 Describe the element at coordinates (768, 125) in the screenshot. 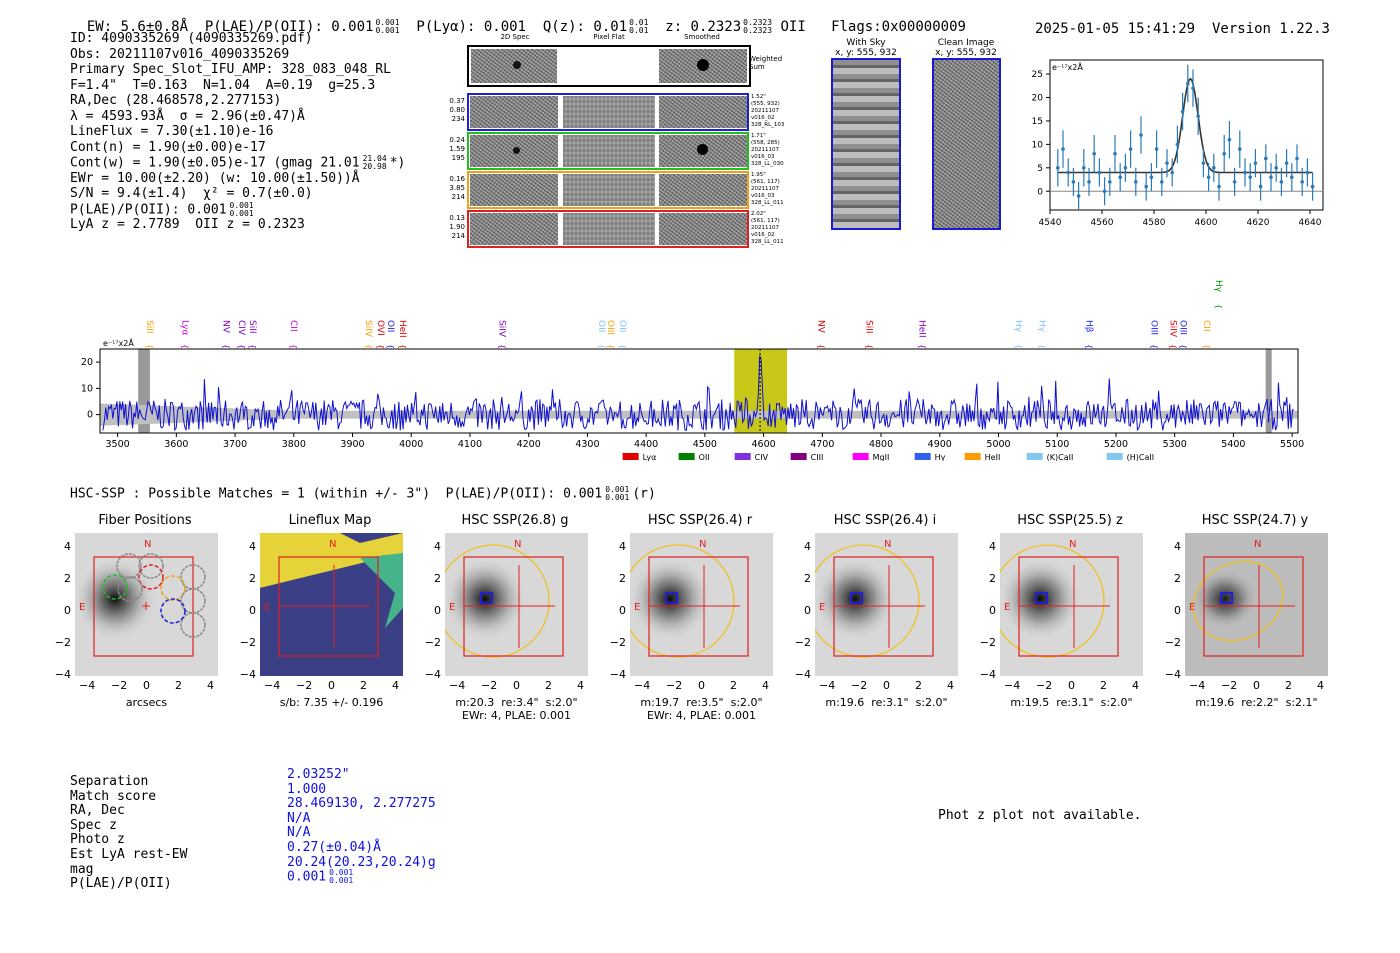

I see `spec2d-row-meta-line: 328_RL_103` at that location.